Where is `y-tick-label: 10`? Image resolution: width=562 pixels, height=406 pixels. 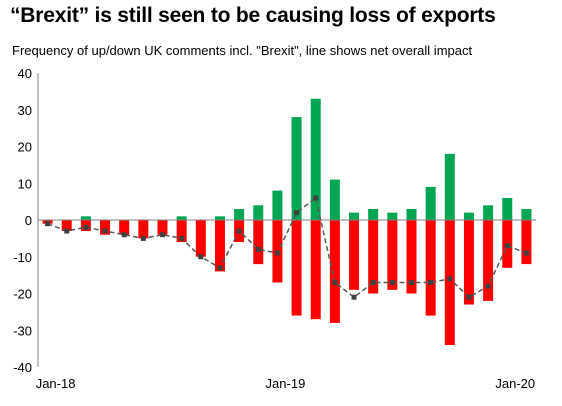 y-tick-label: 10 is located at coordinates (25, 183).